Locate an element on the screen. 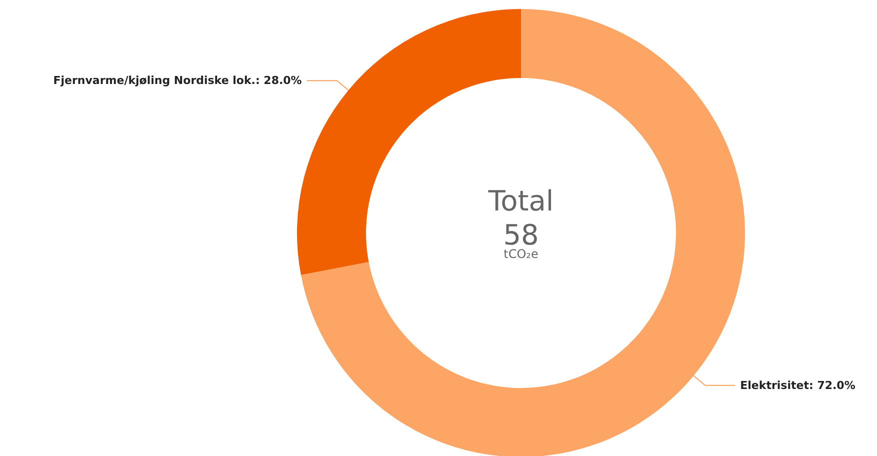 The width and height of the screenshot is (877, 456). text: tCO₂e is located at coordinates (521, 254).